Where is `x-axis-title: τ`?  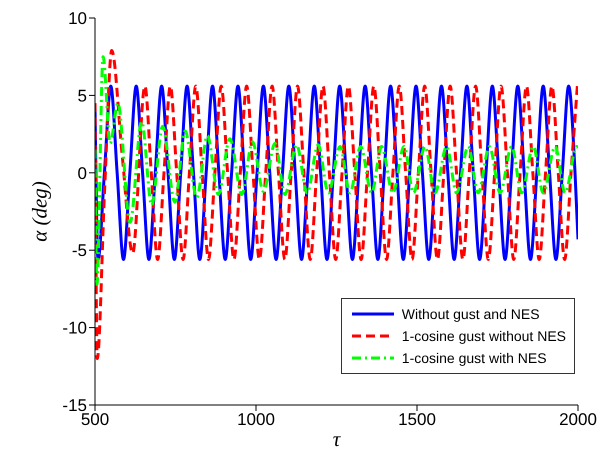
x-axis-title: τ is located at coordinates (337, 439).